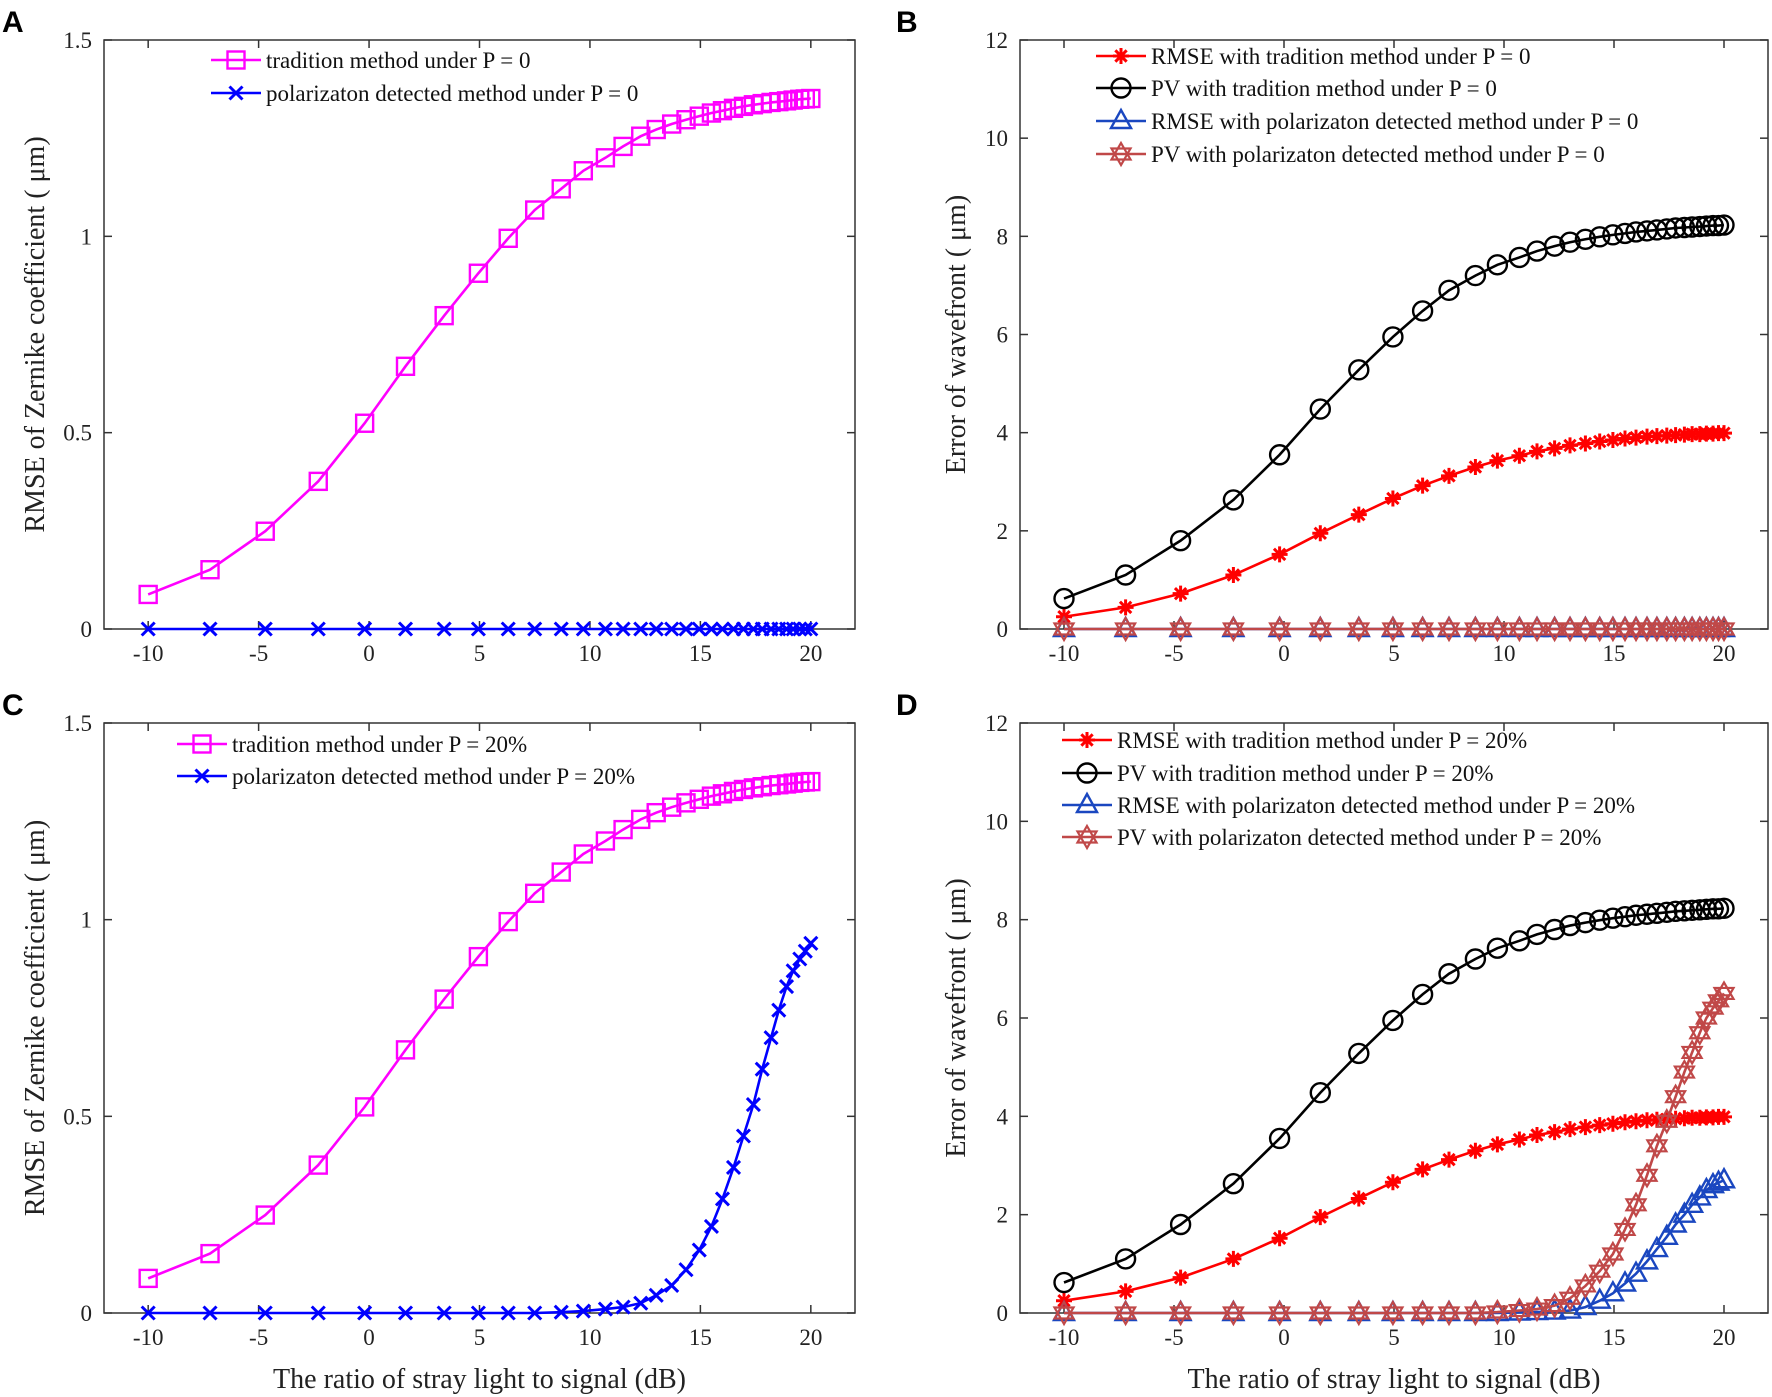 The image size is (1772, 1397). What do you see at coordinates (1394, 412) in the screenshot?
I see `series-circle` at bounding box center [1394, 412].